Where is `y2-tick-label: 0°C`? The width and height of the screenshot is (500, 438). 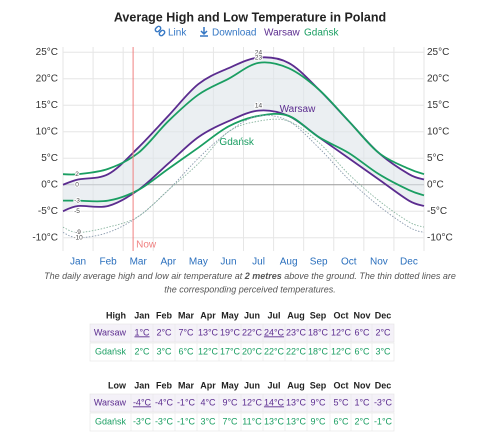
y2-tick-label: 0°C is located at coordinates (435, 184).